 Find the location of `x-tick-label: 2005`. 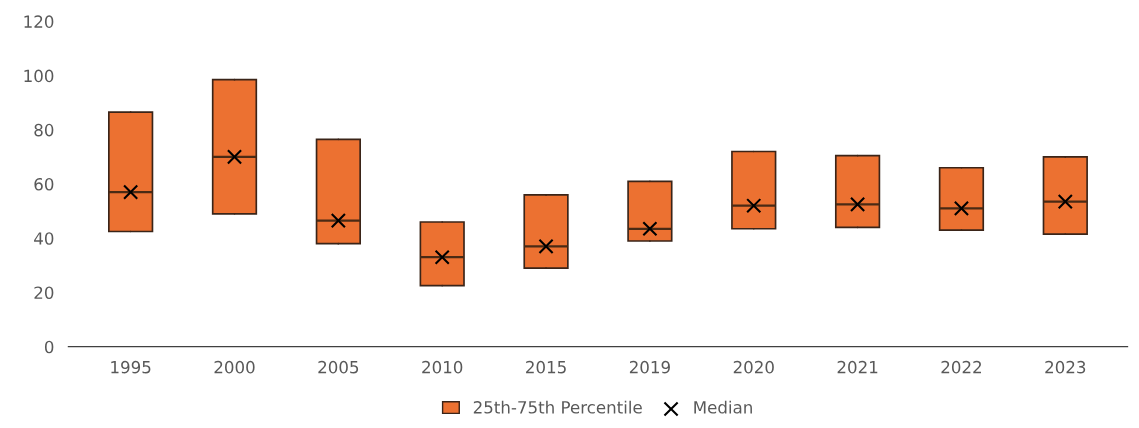

x-tick-label: 2005 is located at coordinates (338, 367).